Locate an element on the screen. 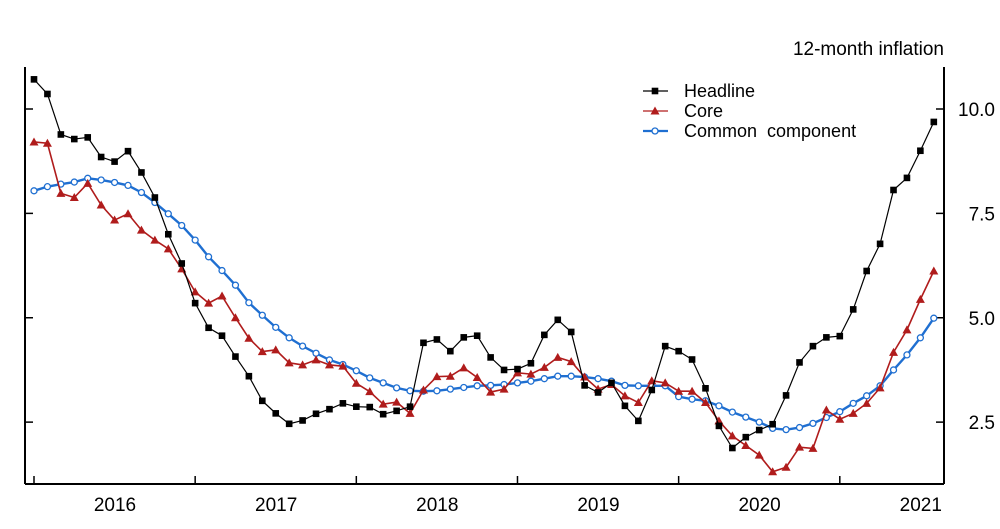 This screenshot has height=529, width=1000. legend-label: Core is located at coordinates (703, 111).